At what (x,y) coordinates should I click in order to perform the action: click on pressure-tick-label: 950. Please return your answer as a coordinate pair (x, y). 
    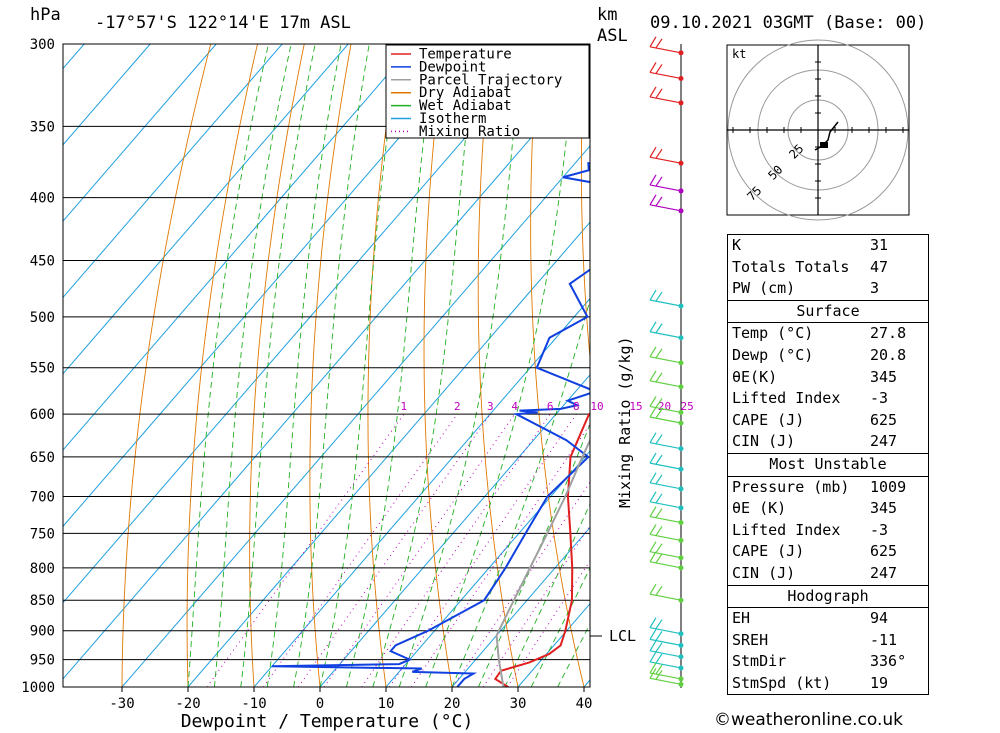
    Looking at the image, I should click on (42, 661).